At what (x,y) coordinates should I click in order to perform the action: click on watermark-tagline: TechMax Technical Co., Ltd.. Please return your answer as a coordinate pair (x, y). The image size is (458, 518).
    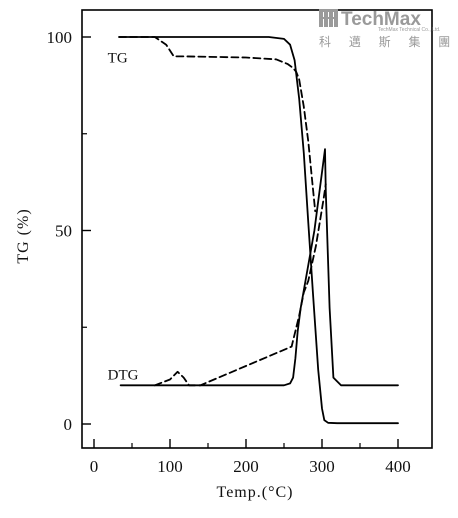
    Looking at the image, I should click on (409, 30).